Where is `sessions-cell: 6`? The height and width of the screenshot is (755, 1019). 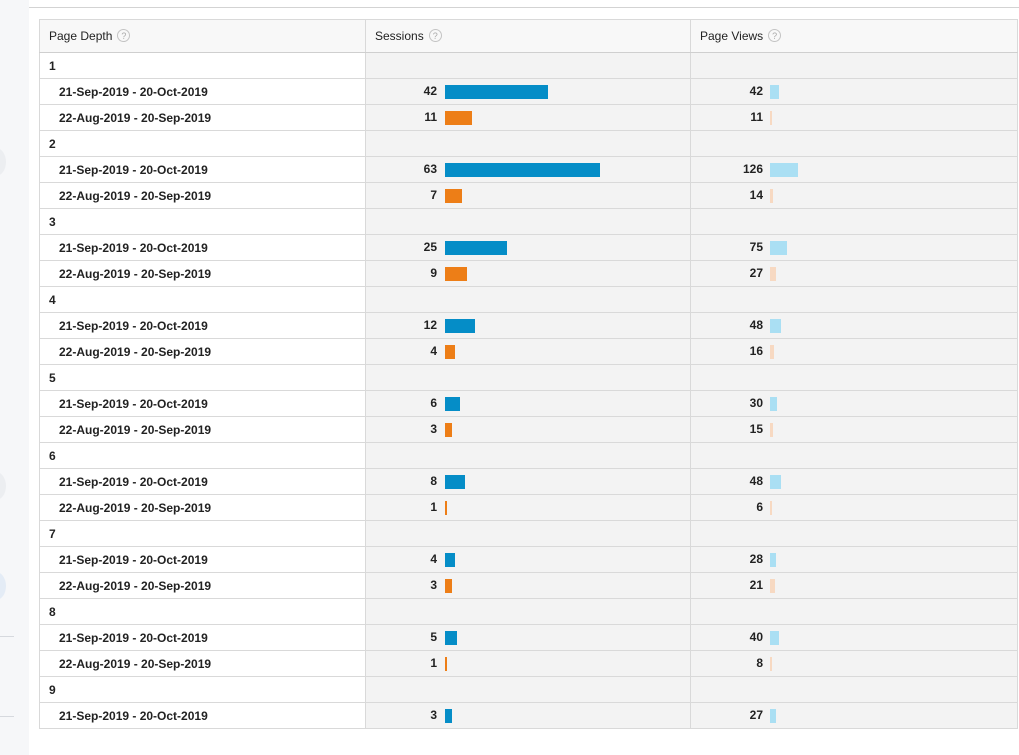
sessions-cell: 6 is located at coordinates (528, 403).